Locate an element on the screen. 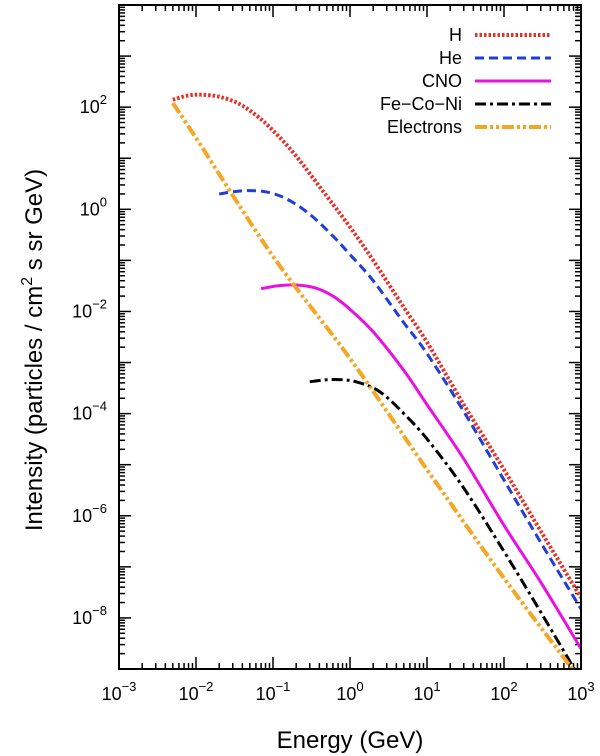  x-axis-label: Energy (GeV) is located at coordinates (350, 740).